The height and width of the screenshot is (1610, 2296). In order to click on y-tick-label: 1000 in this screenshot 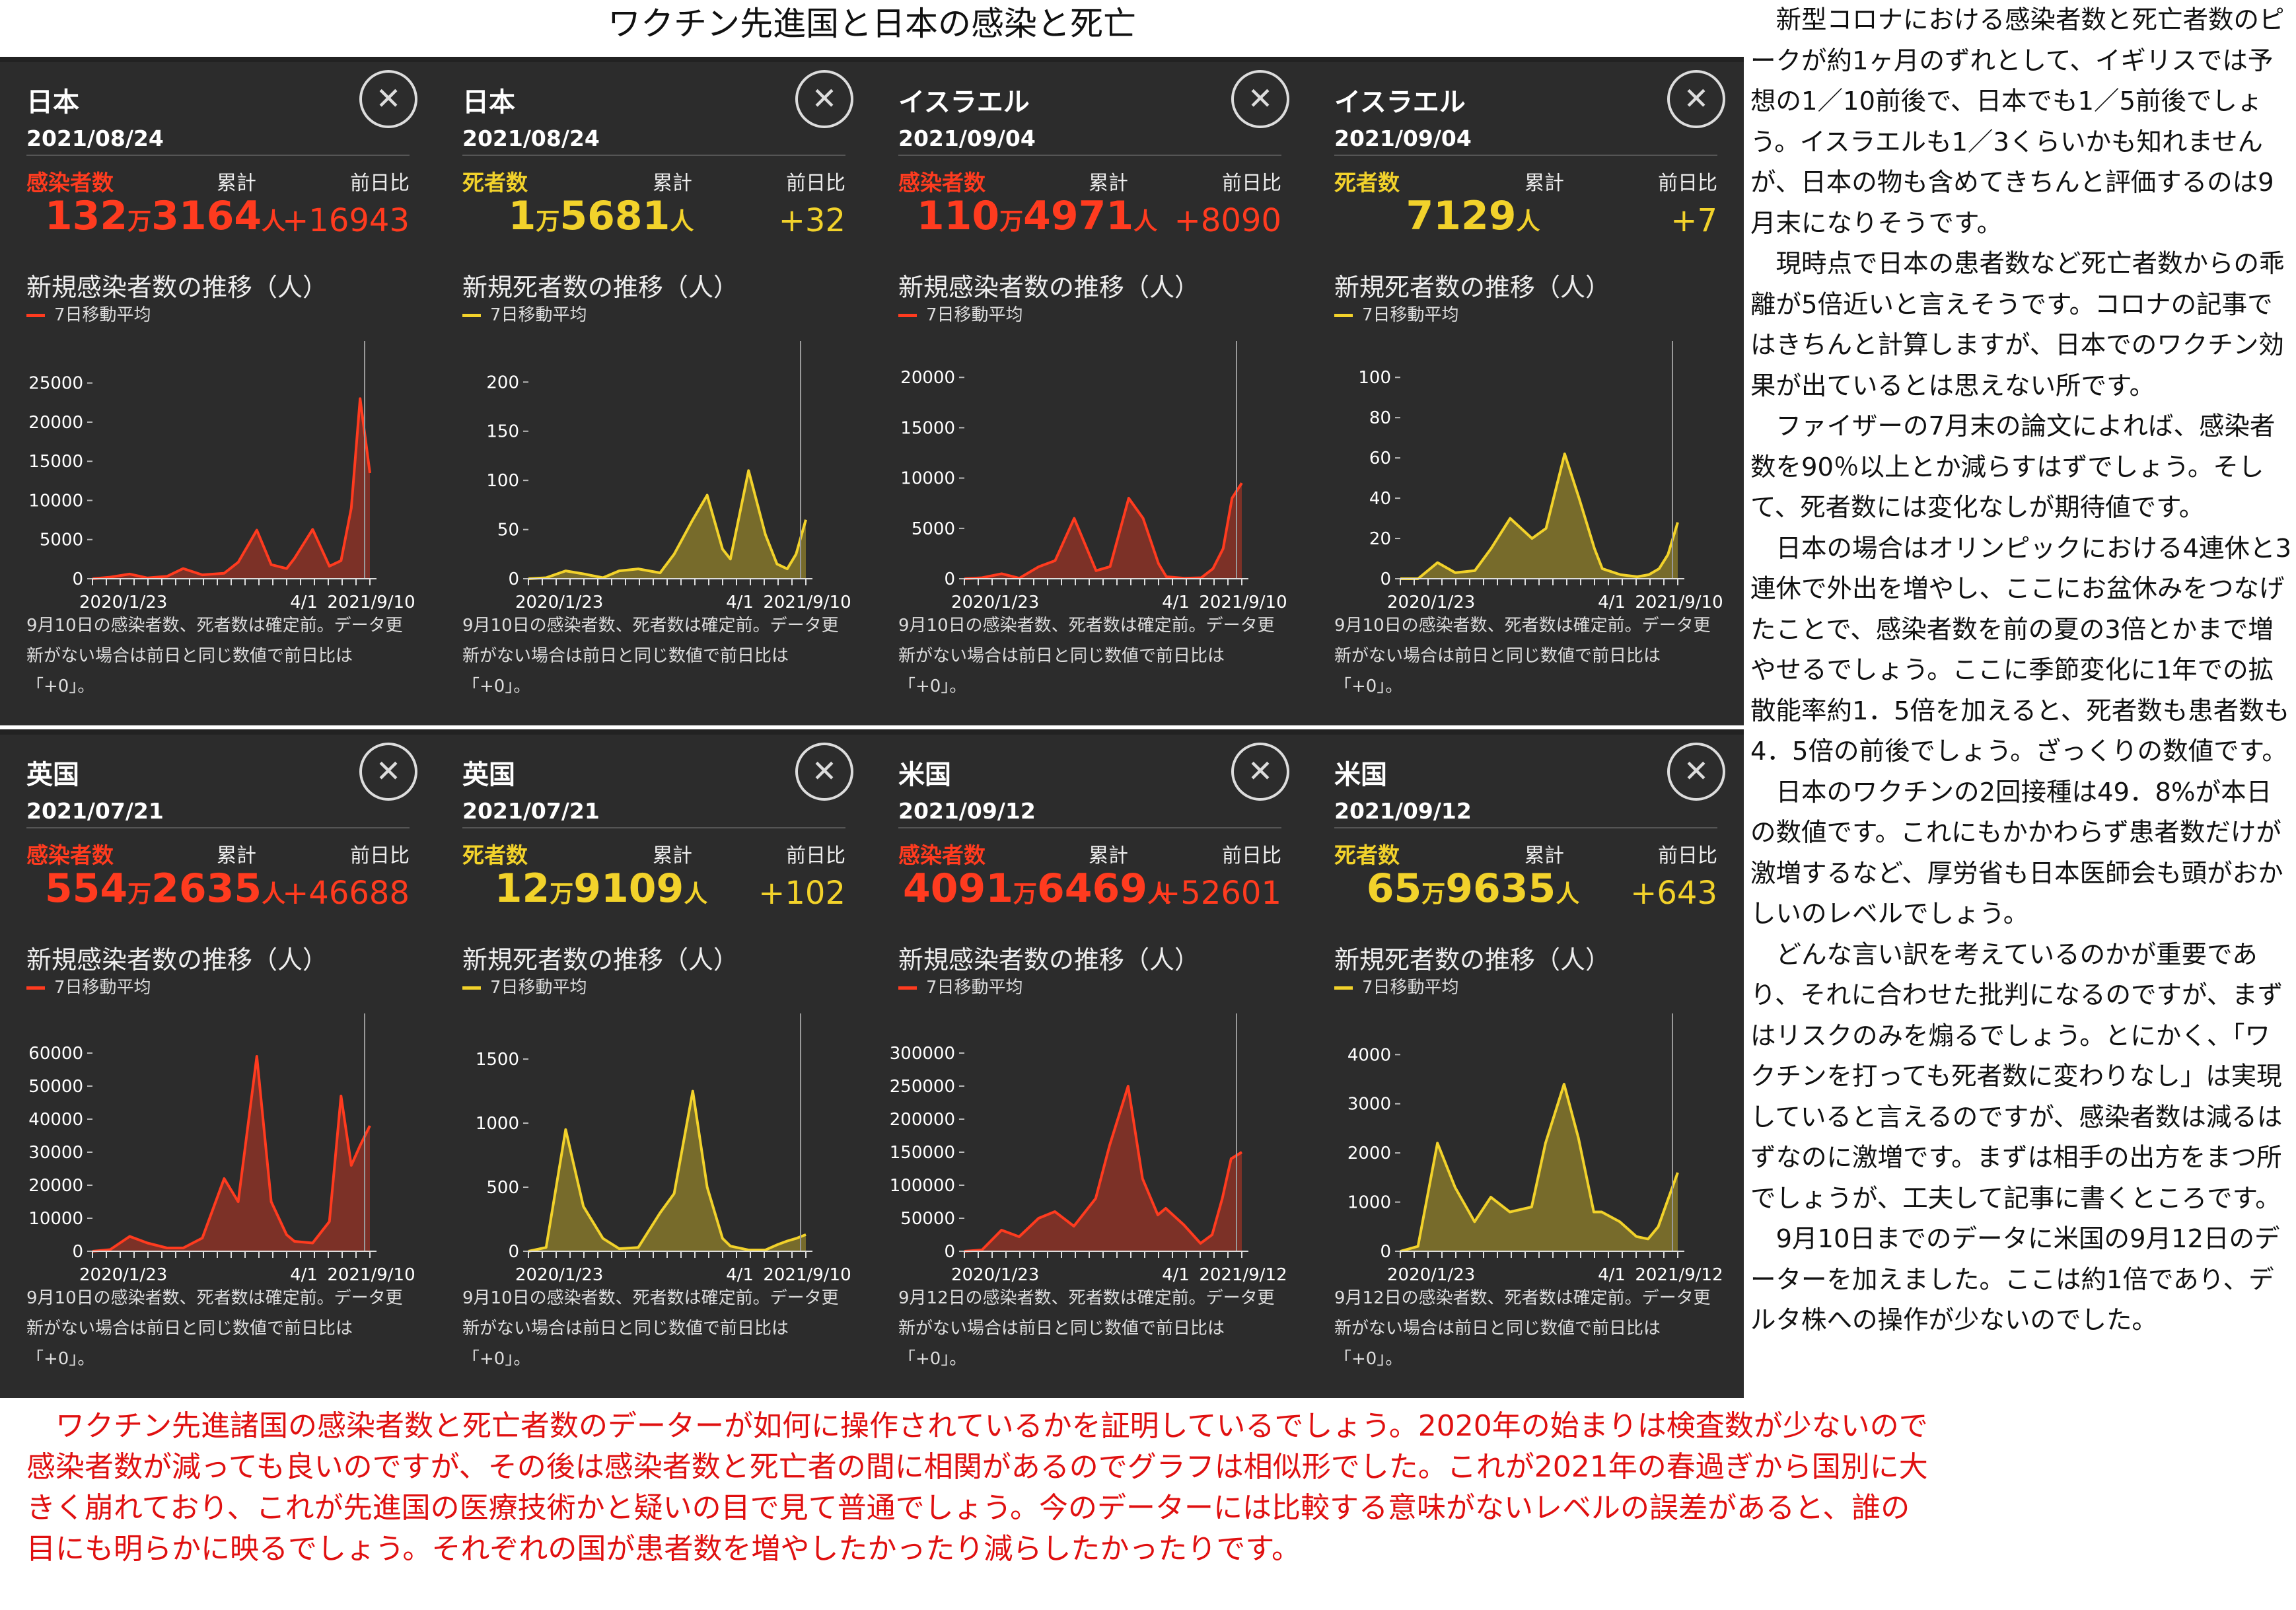, I will do `click(498, 1124)`.